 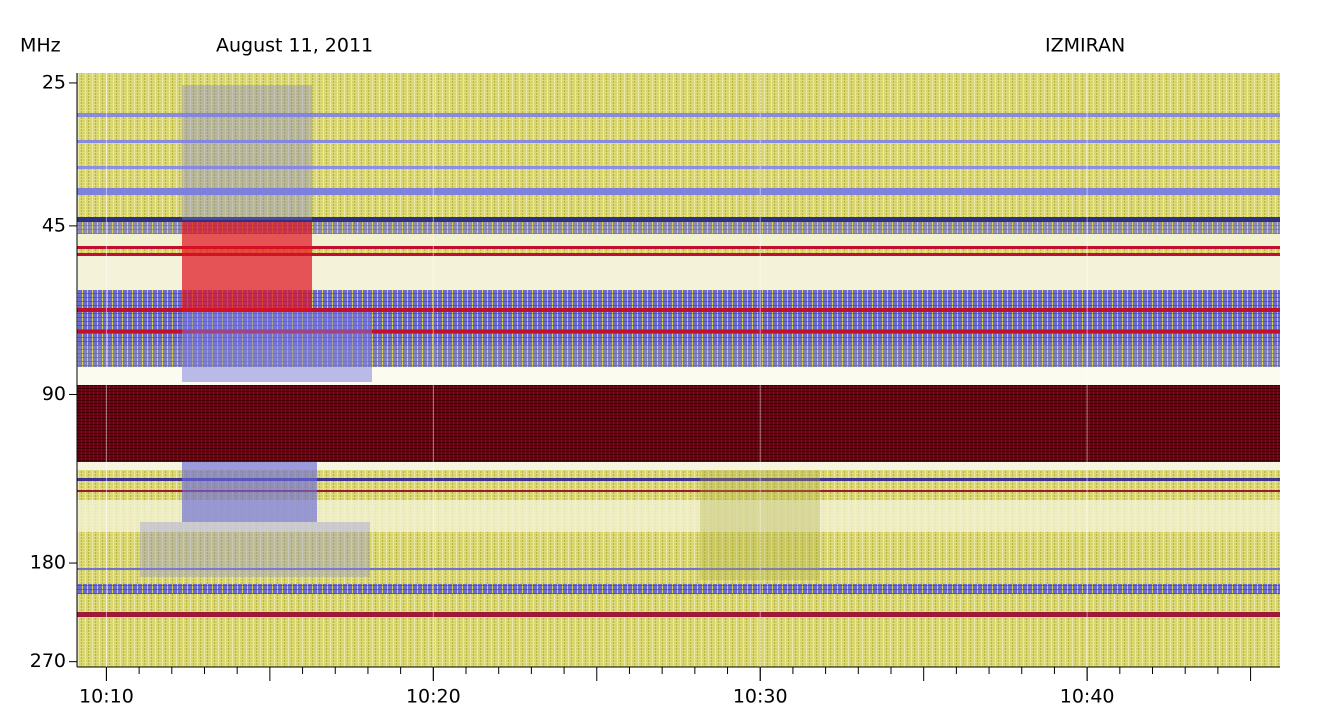 I want to click on x-tick-label: 10:10, so click(x=106, y=697).